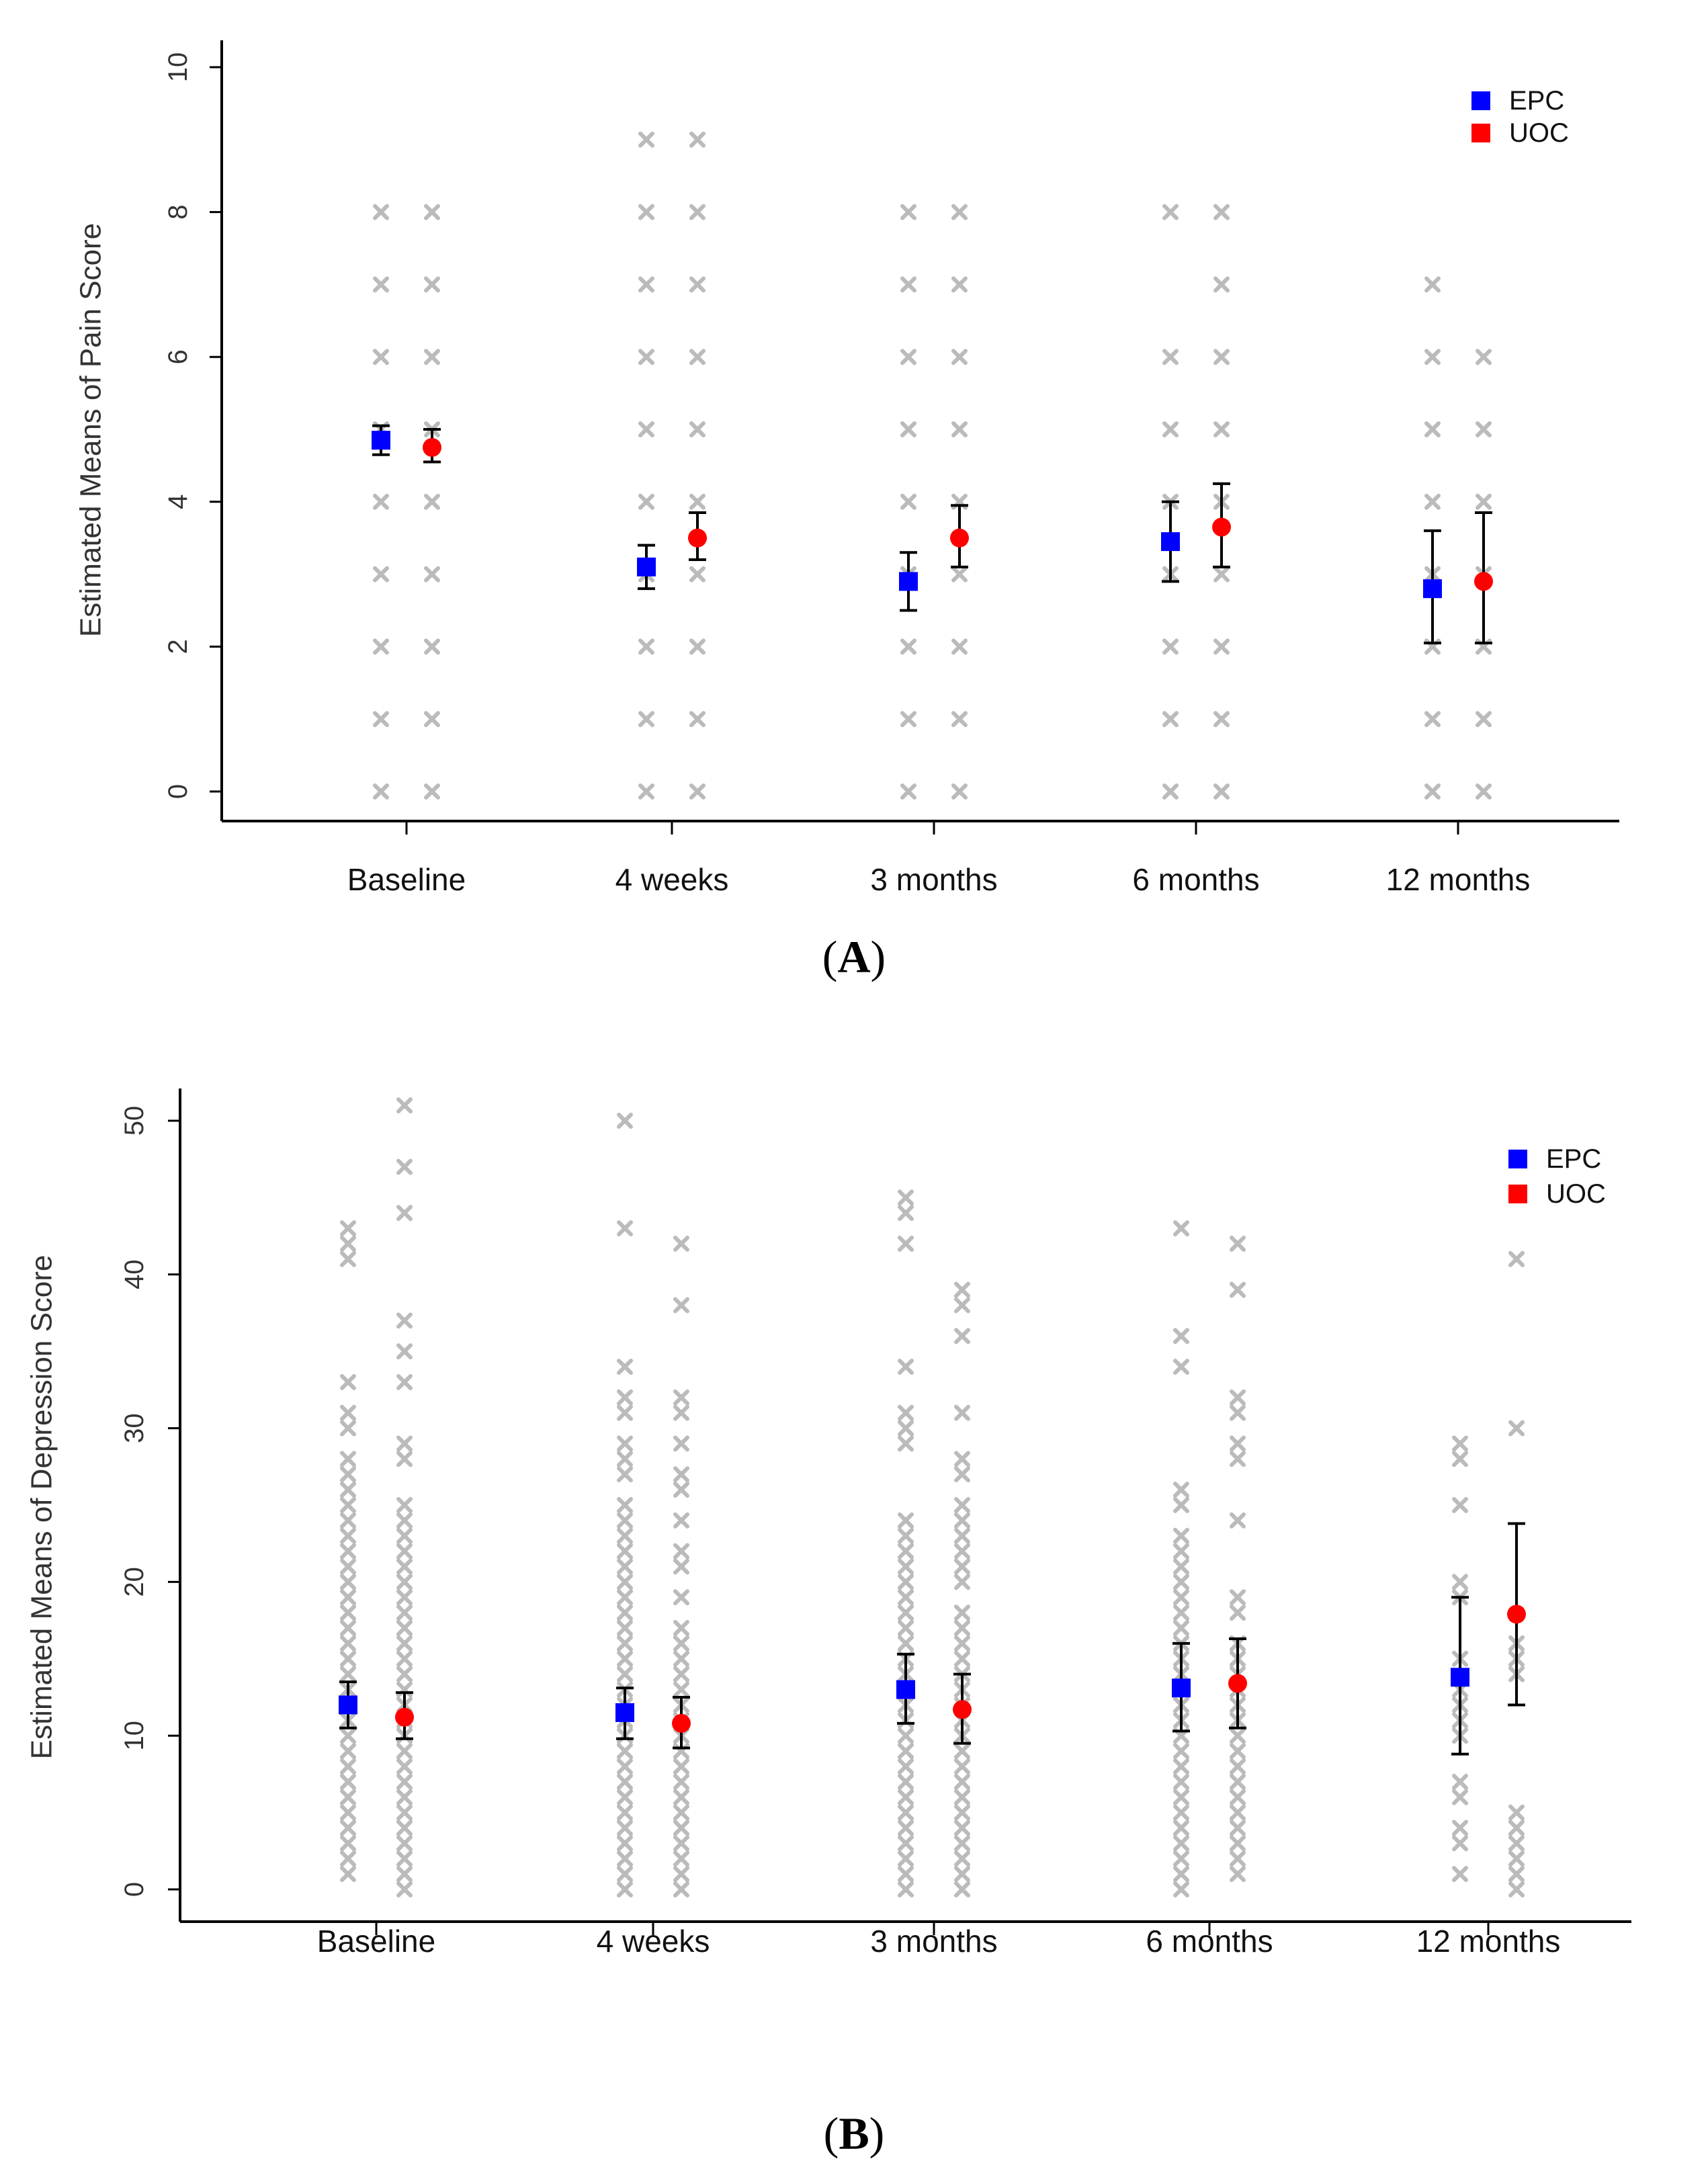 This screenshot has width=1708, height=2181. What do you see at coordinates (1576, 1194) in the screenshot?
I see `legend-label-uoc: UOC` at bounding box center [1576, 1194].